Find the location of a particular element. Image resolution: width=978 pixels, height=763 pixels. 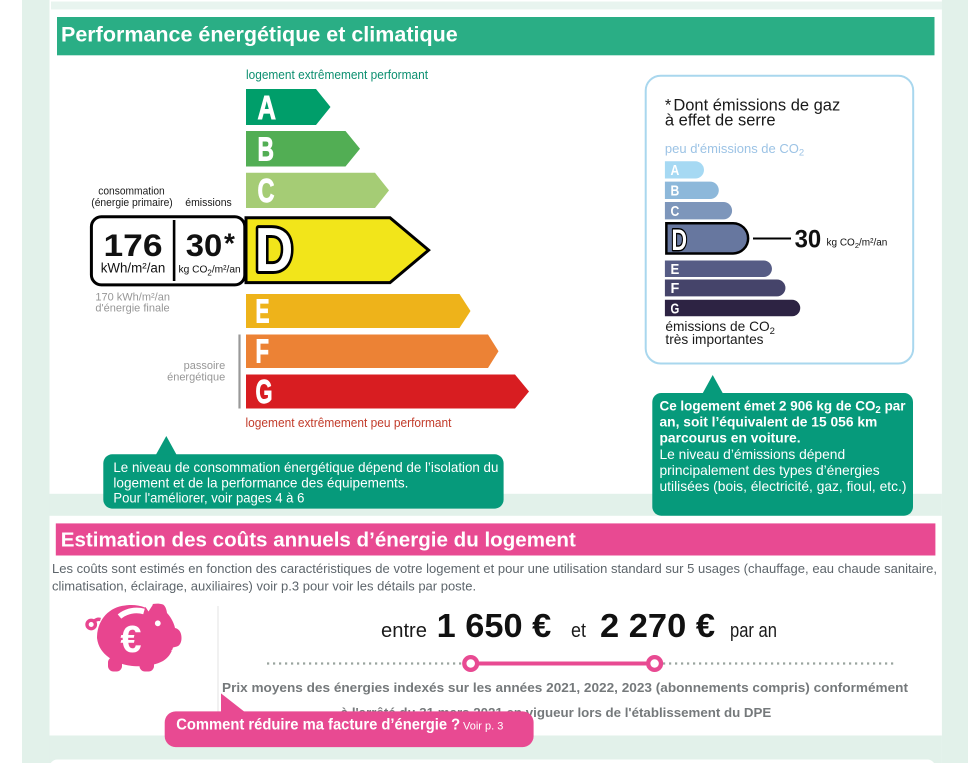

svg-text: Le niveau d’émissions dépend is located at coordinates (753, 454).